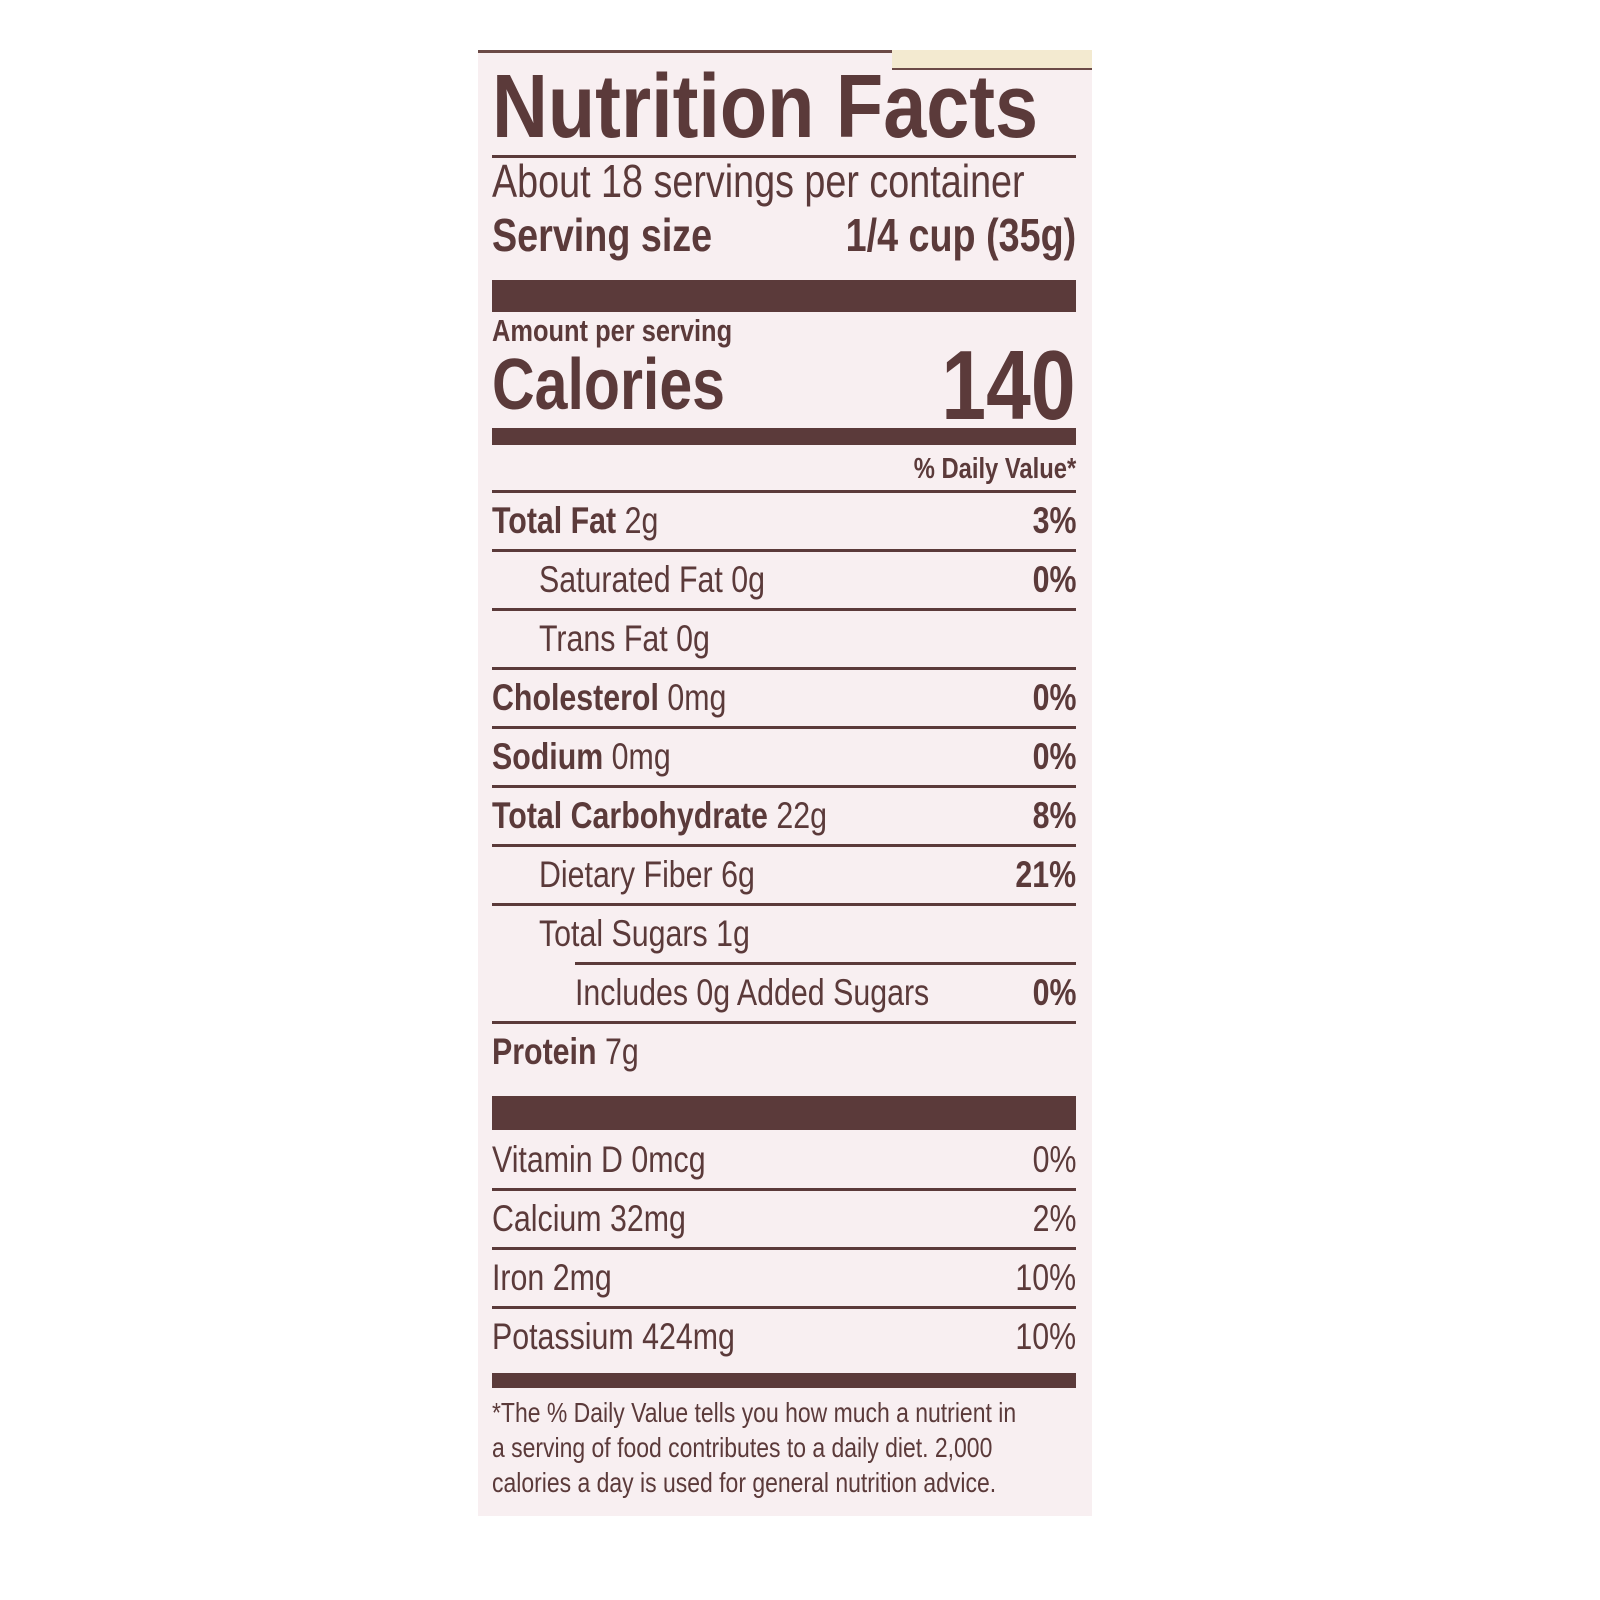 The width and height of the screenshot is (1600, 1600). Describe the element at coordinates (784, 1277) in the screenshot. I see `vitamin-row: Iron 2mg 10%` at that location.